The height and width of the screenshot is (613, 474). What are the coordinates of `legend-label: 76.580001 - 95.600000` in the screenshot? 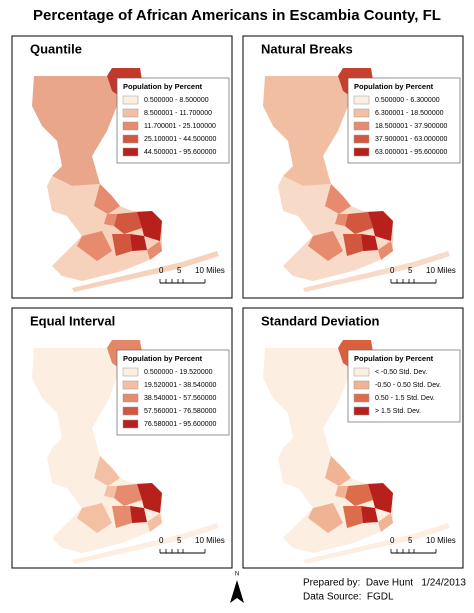 It's located at (180, 424).